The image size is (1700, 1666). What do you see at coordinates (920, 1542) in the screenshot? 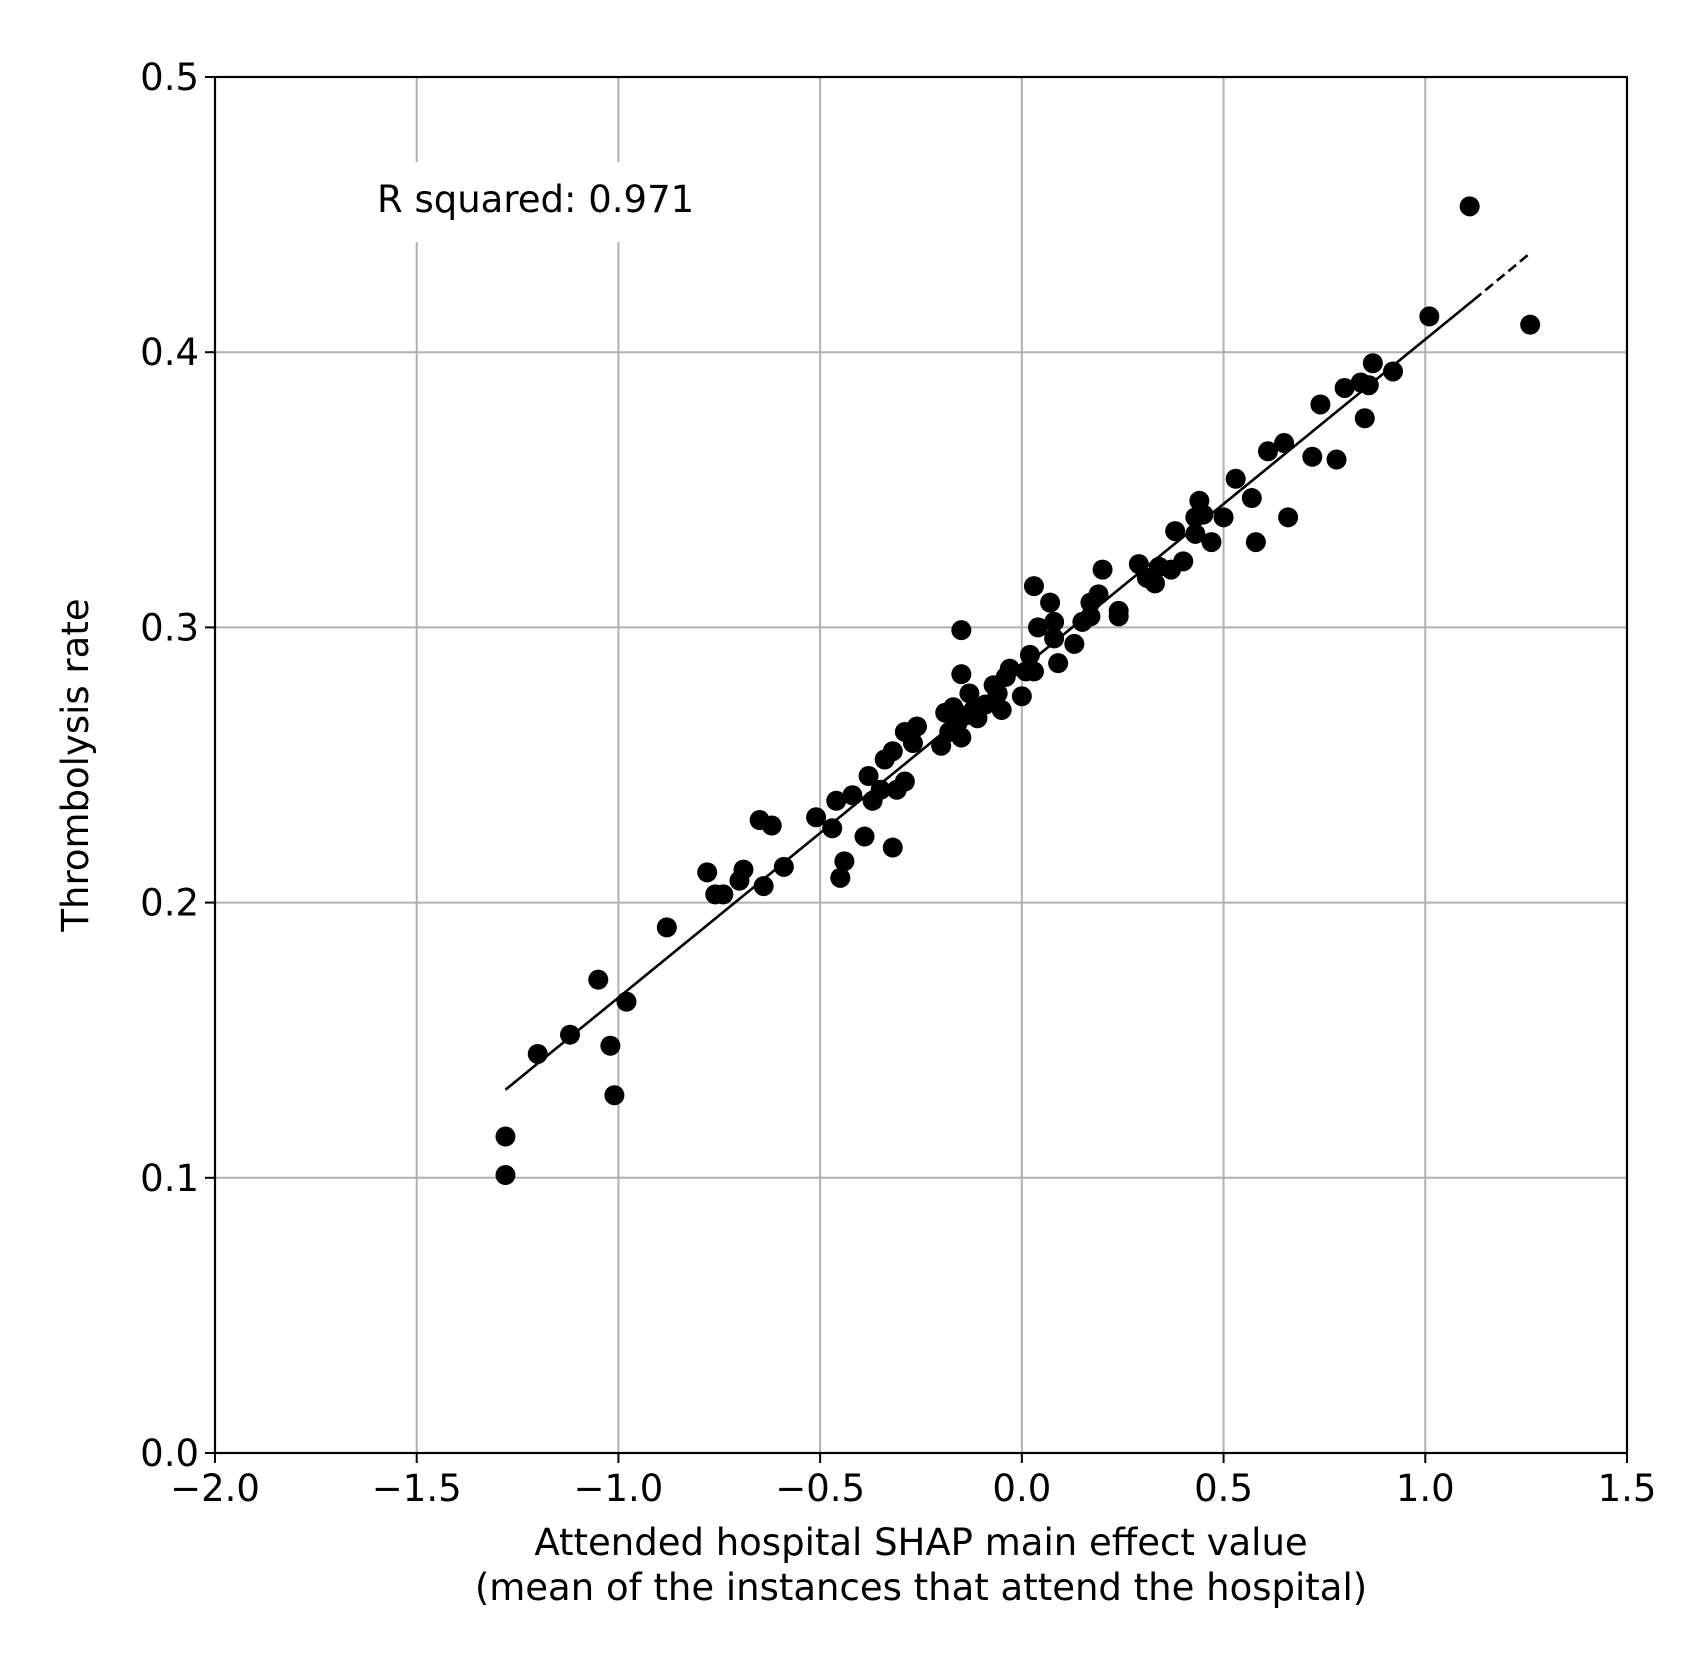
I see `x-axis-label: Attended hospital SHAP main effect value` at bounding box center [920, 1542].